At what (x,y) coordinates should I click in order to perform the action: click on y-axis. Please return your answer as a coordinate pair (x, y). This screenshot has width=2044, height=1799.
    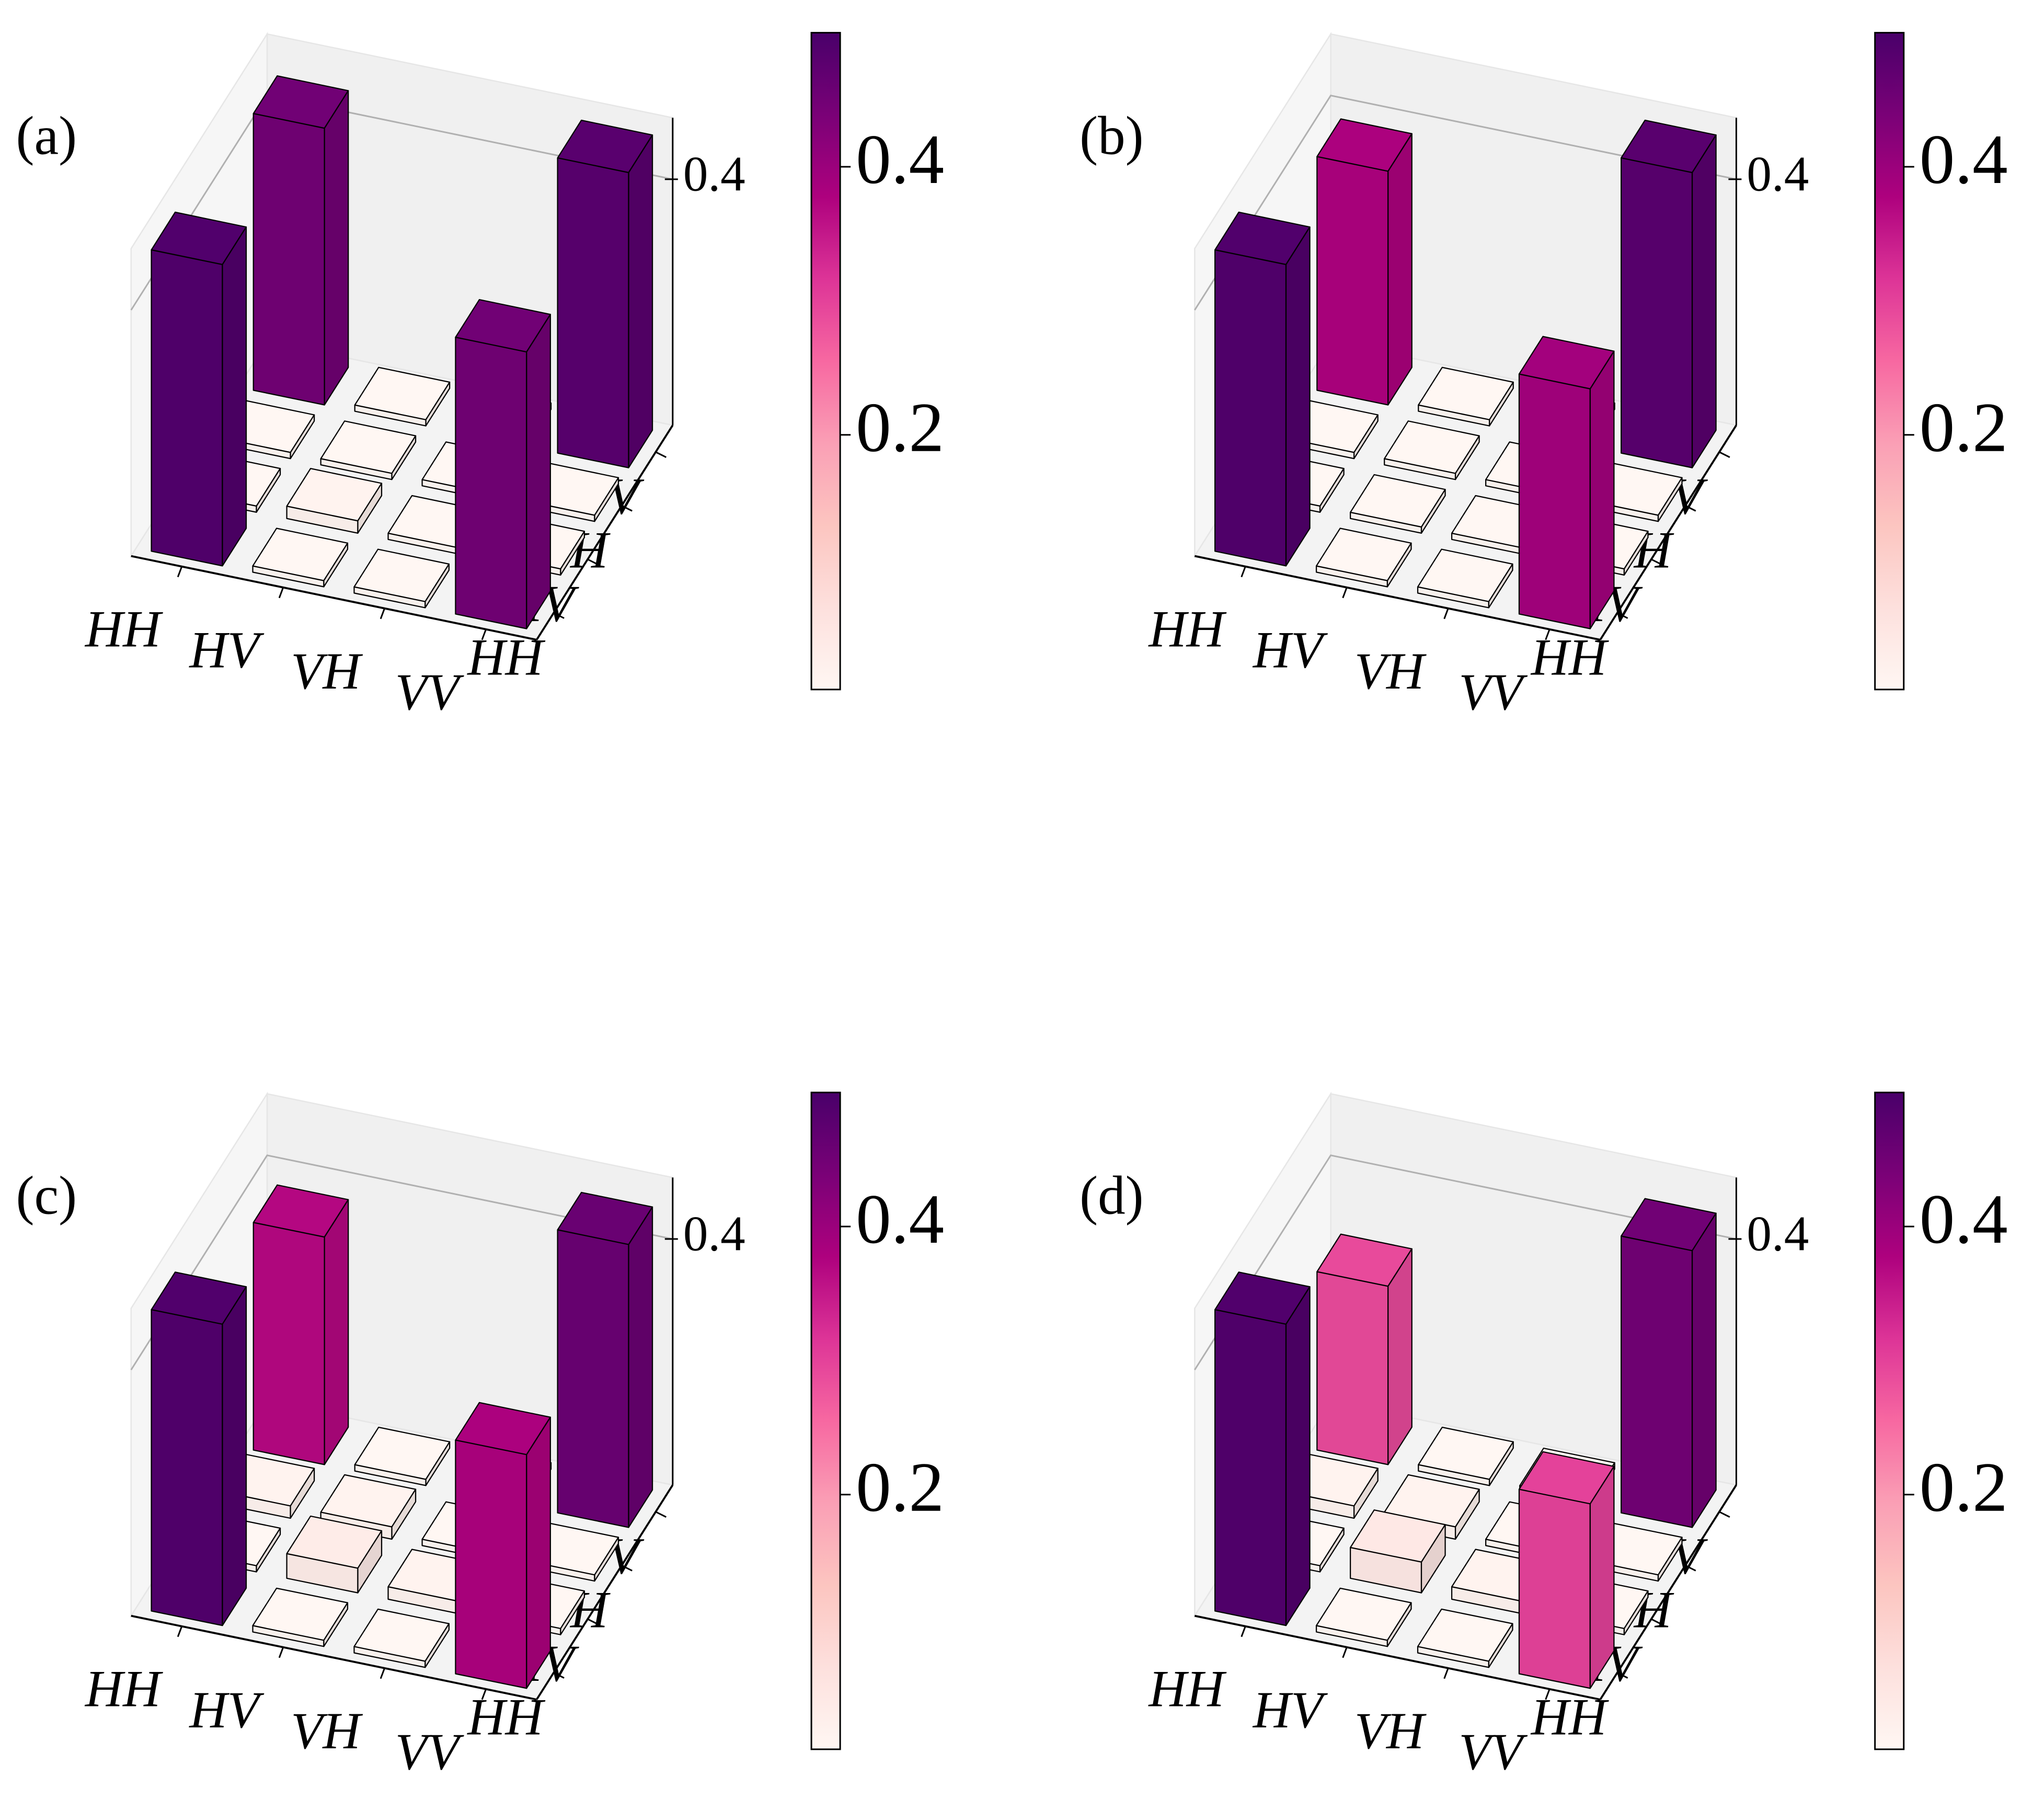
    Looking at the image, I should click on (604, 1592).